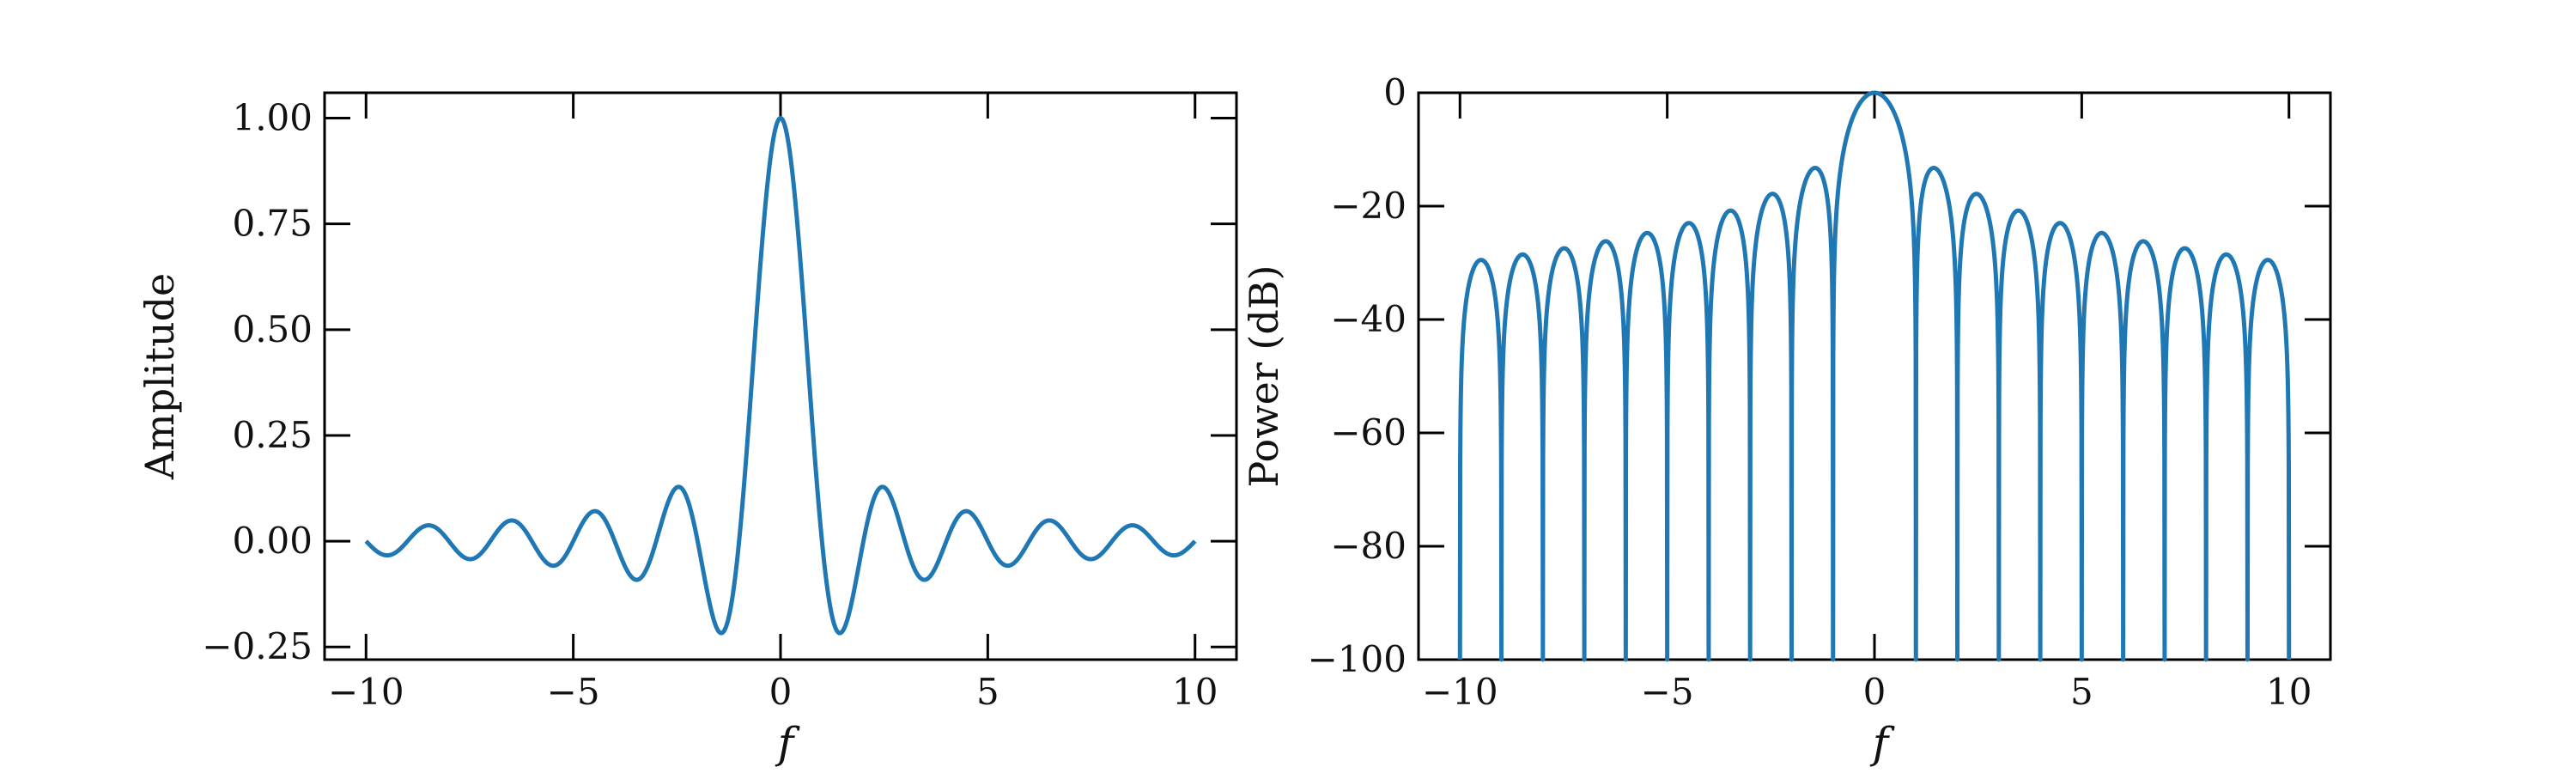 The width and height of the screenshot is (2576, 773). I want to click on y-tick-label: −20, so click(1368, 206).